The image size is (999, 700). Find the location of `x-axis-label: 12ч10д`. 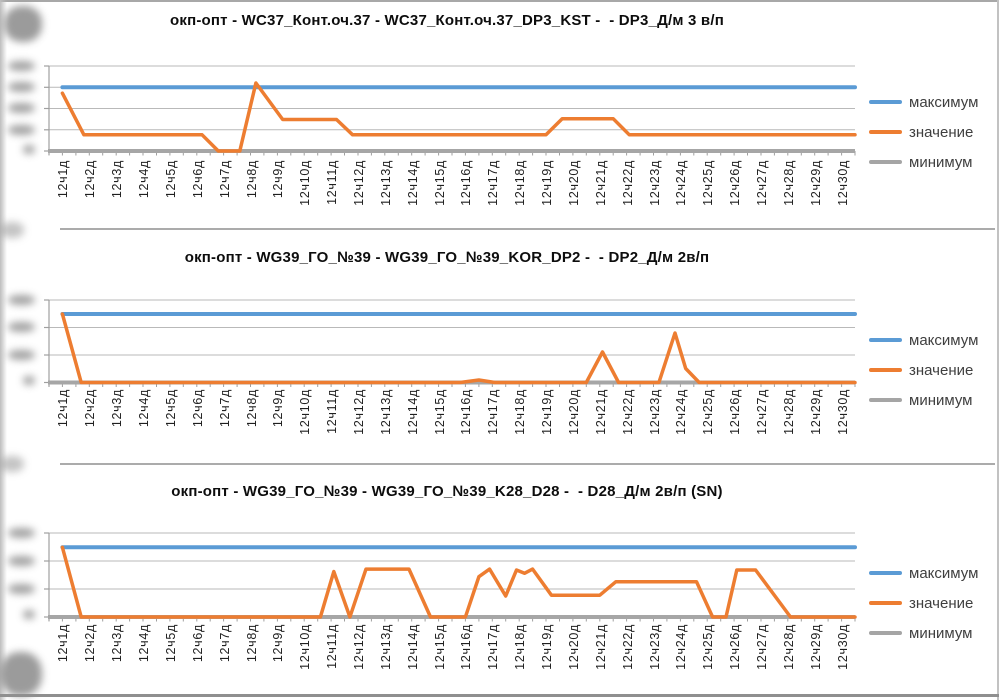

x-axis-label: 12ч10д is located at coordinates (305, 183).